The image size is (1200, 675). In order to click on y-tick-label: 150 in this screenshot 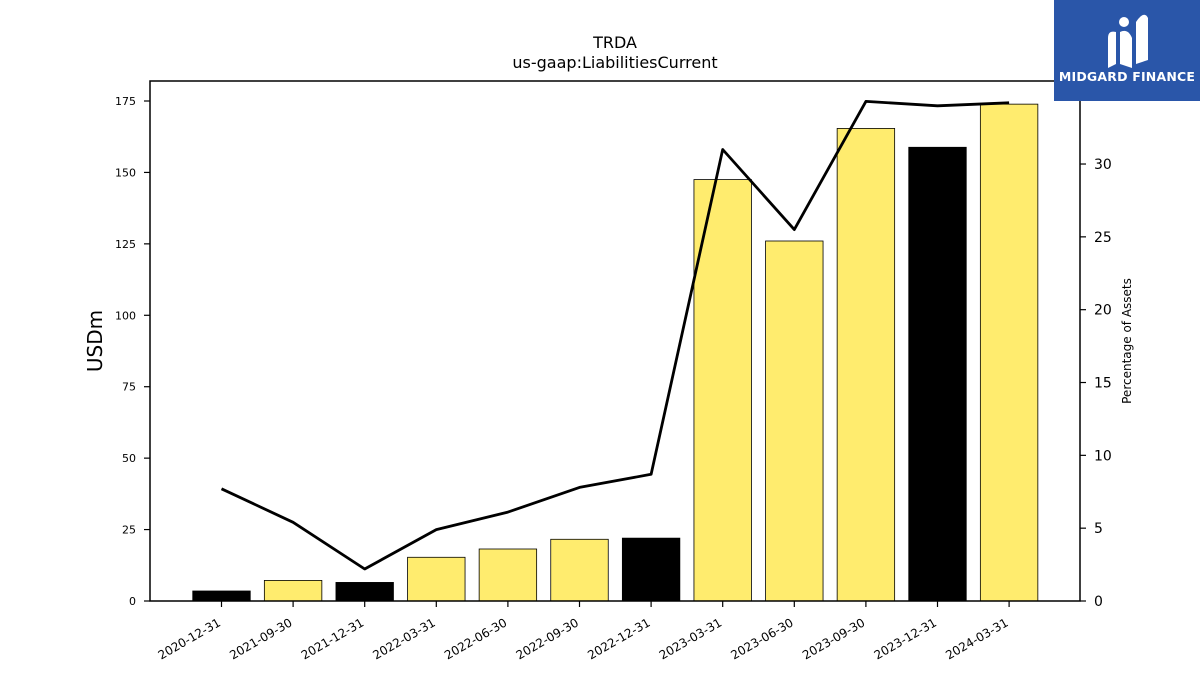, I will do `click(125, 172)`.